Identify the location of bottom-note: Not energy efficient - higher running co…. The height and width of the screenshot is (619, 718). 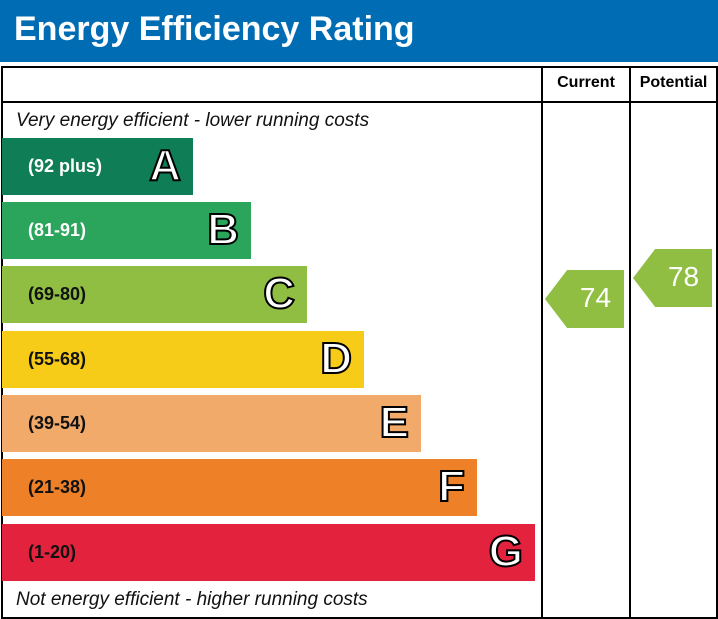
(192, 599).